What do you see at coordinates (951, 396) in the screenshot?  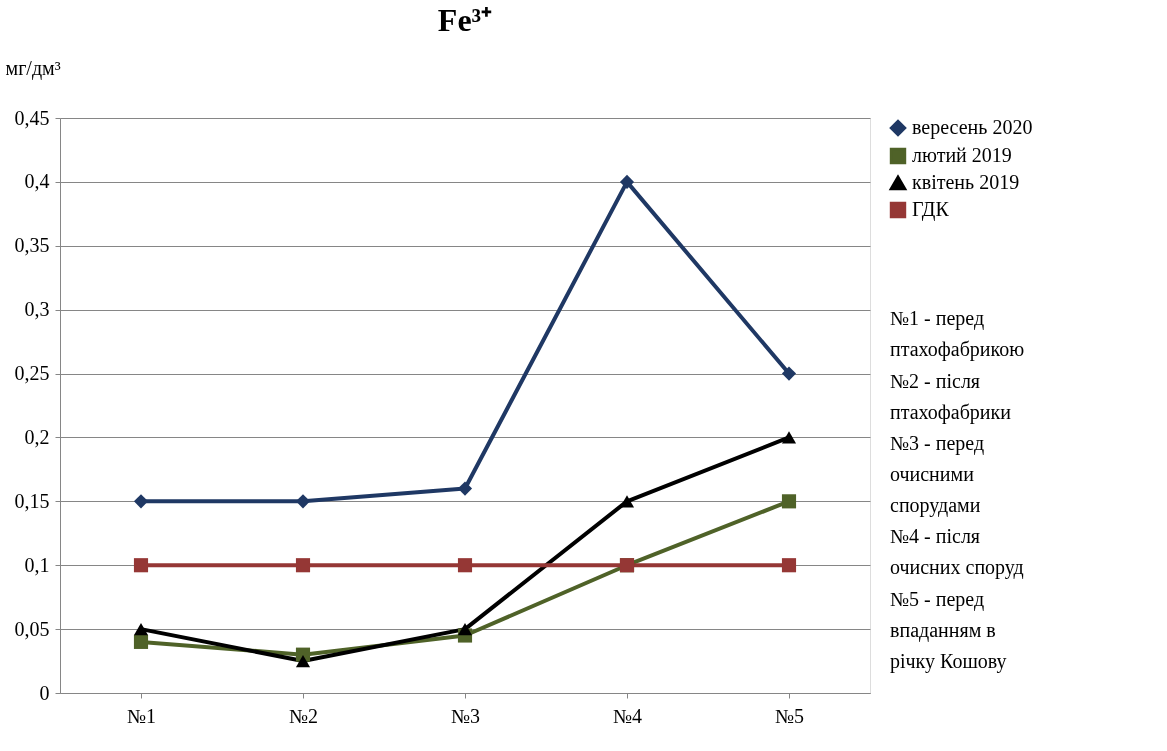 I see `text: №2 - після птахофабрики` at bounding box center [951, 396].